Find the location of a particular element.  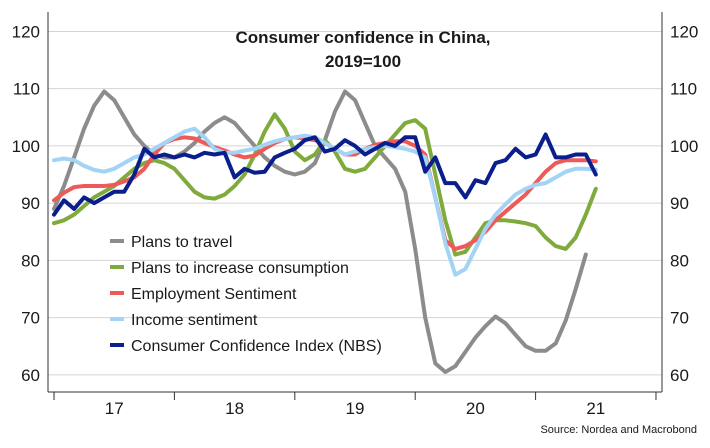

legend-label: Plans to increase consumption is located at coordinates (240, 268).